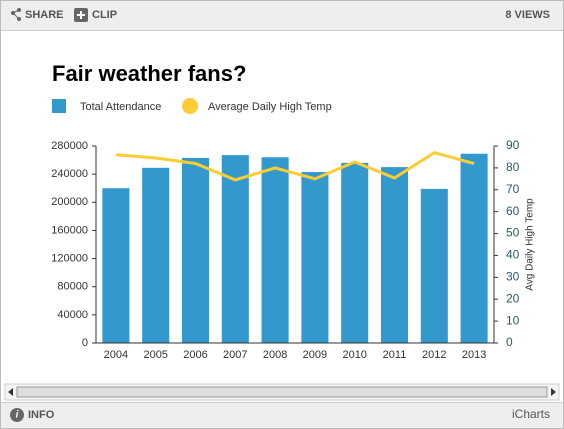 This screenshot has width=564, height=429. Describe the element at coordinates (527, 15) in the screenshot. I see `views-count: 8 VIEWS` at that location.